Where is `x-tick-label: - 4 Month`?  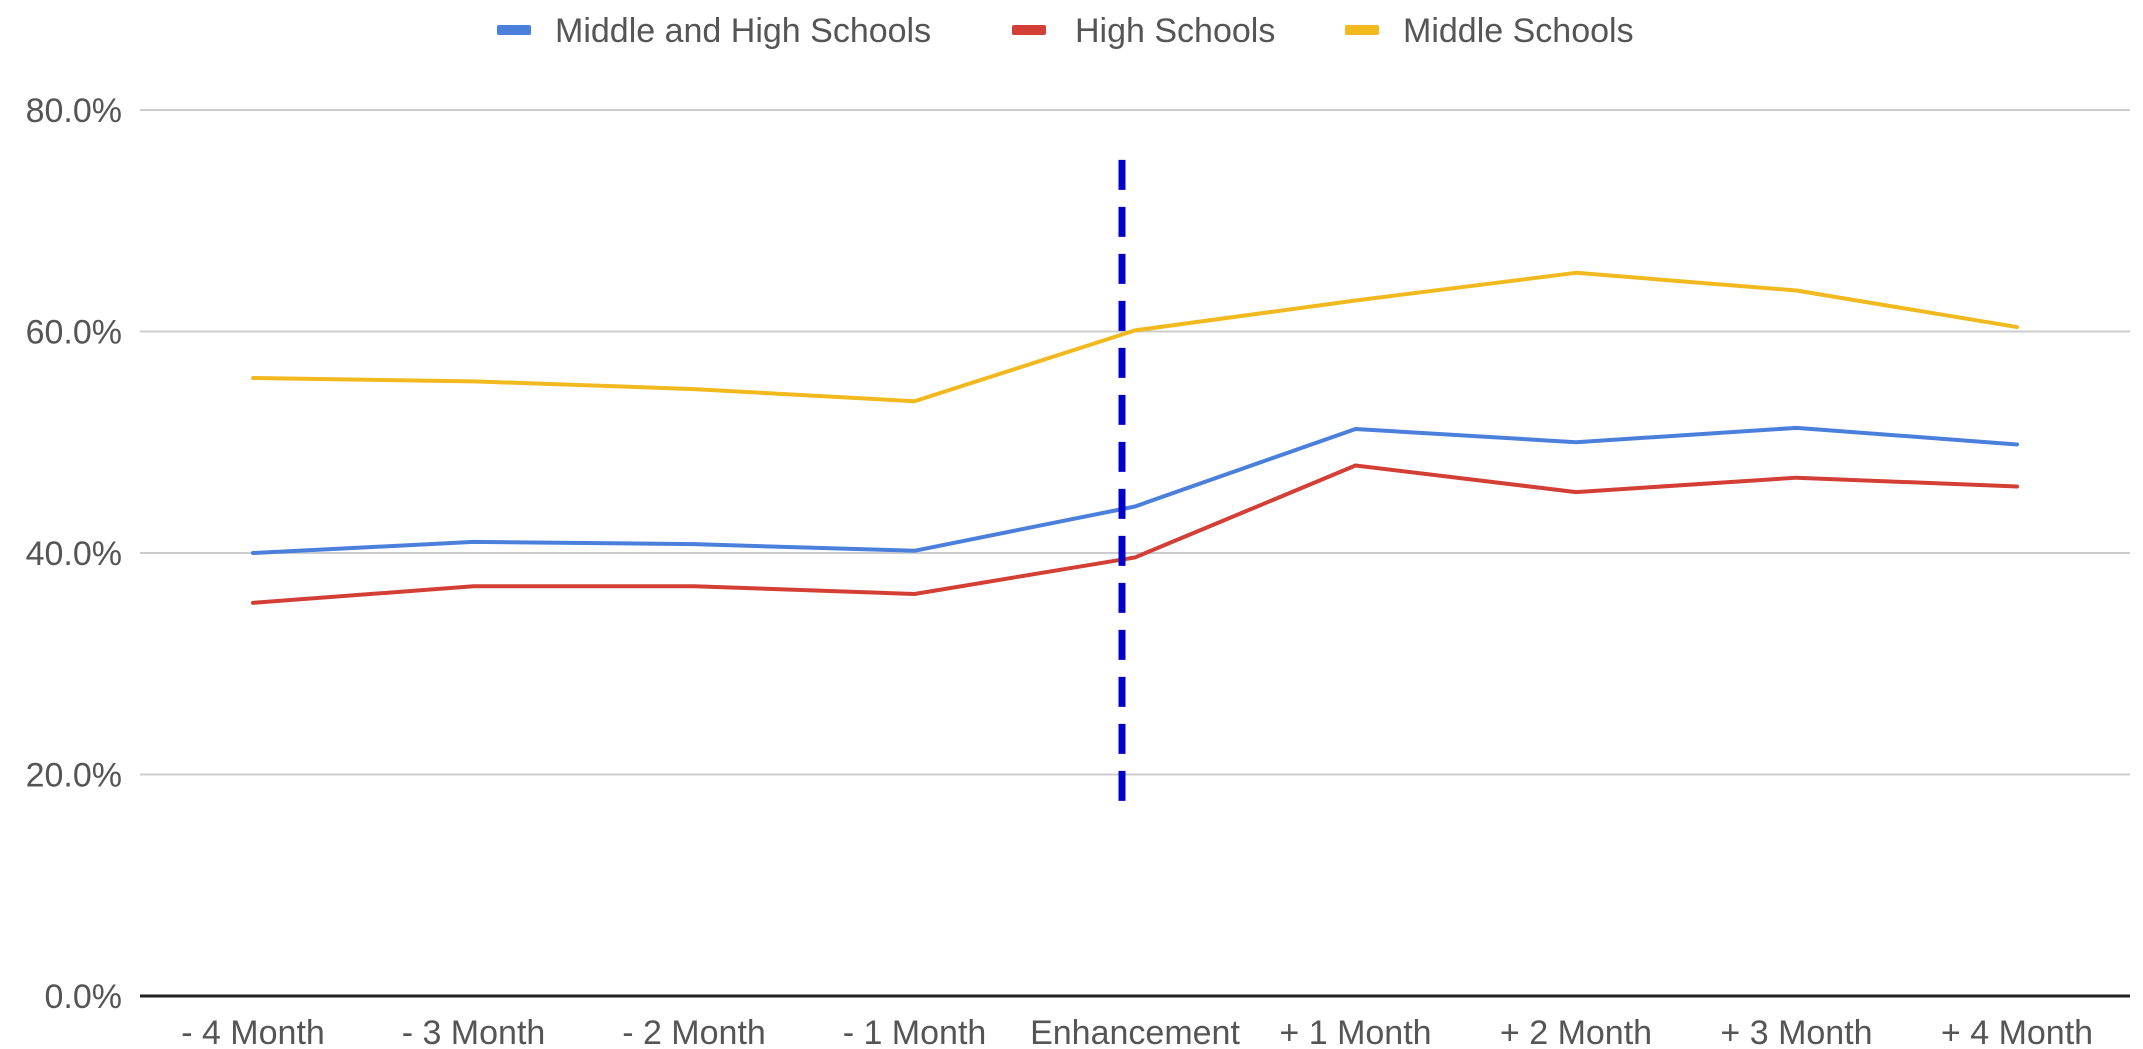 x-tick-label: - 4 Month is located at coordinates (253, 1031).